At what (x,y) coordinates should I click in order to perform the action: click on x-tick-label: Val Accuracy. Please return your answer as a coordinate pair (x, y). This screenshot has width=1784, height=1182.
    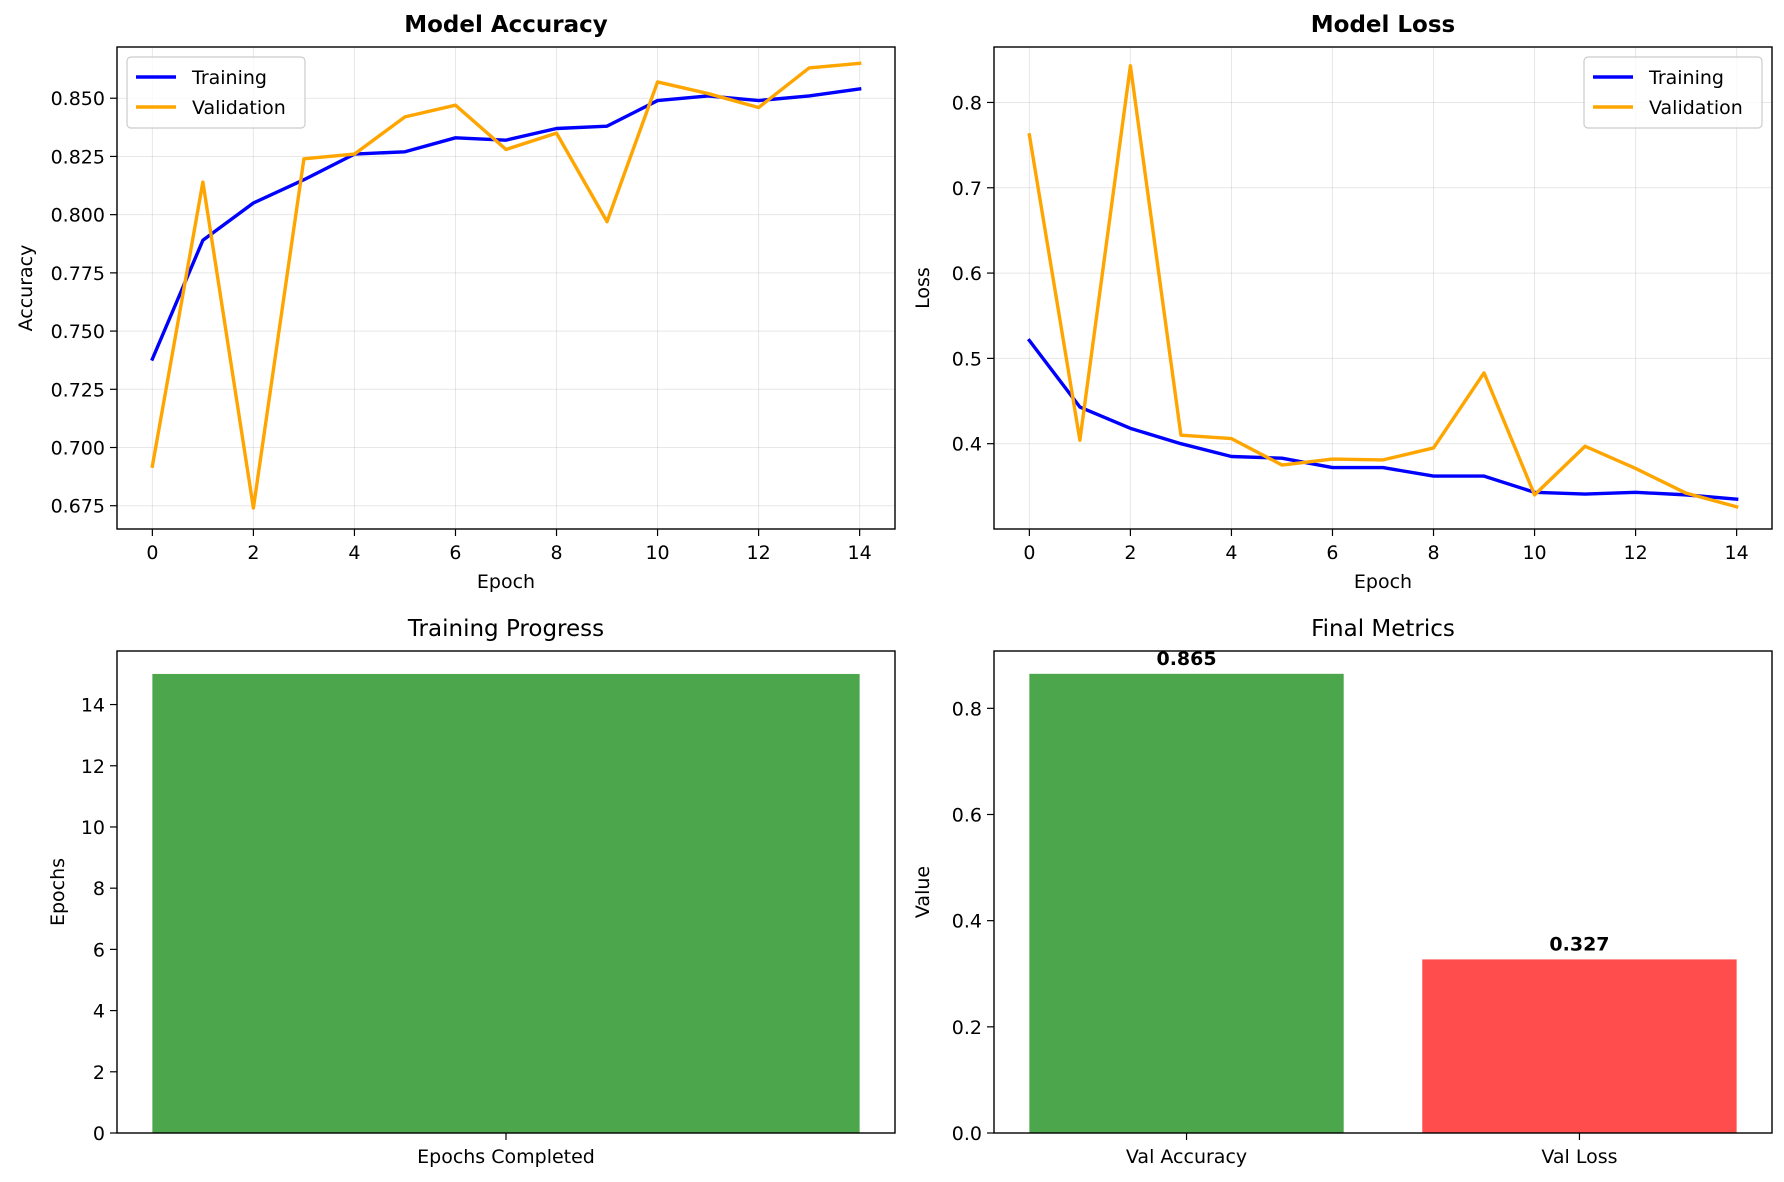
    Looking at the image, I should click on (1186, 1157).